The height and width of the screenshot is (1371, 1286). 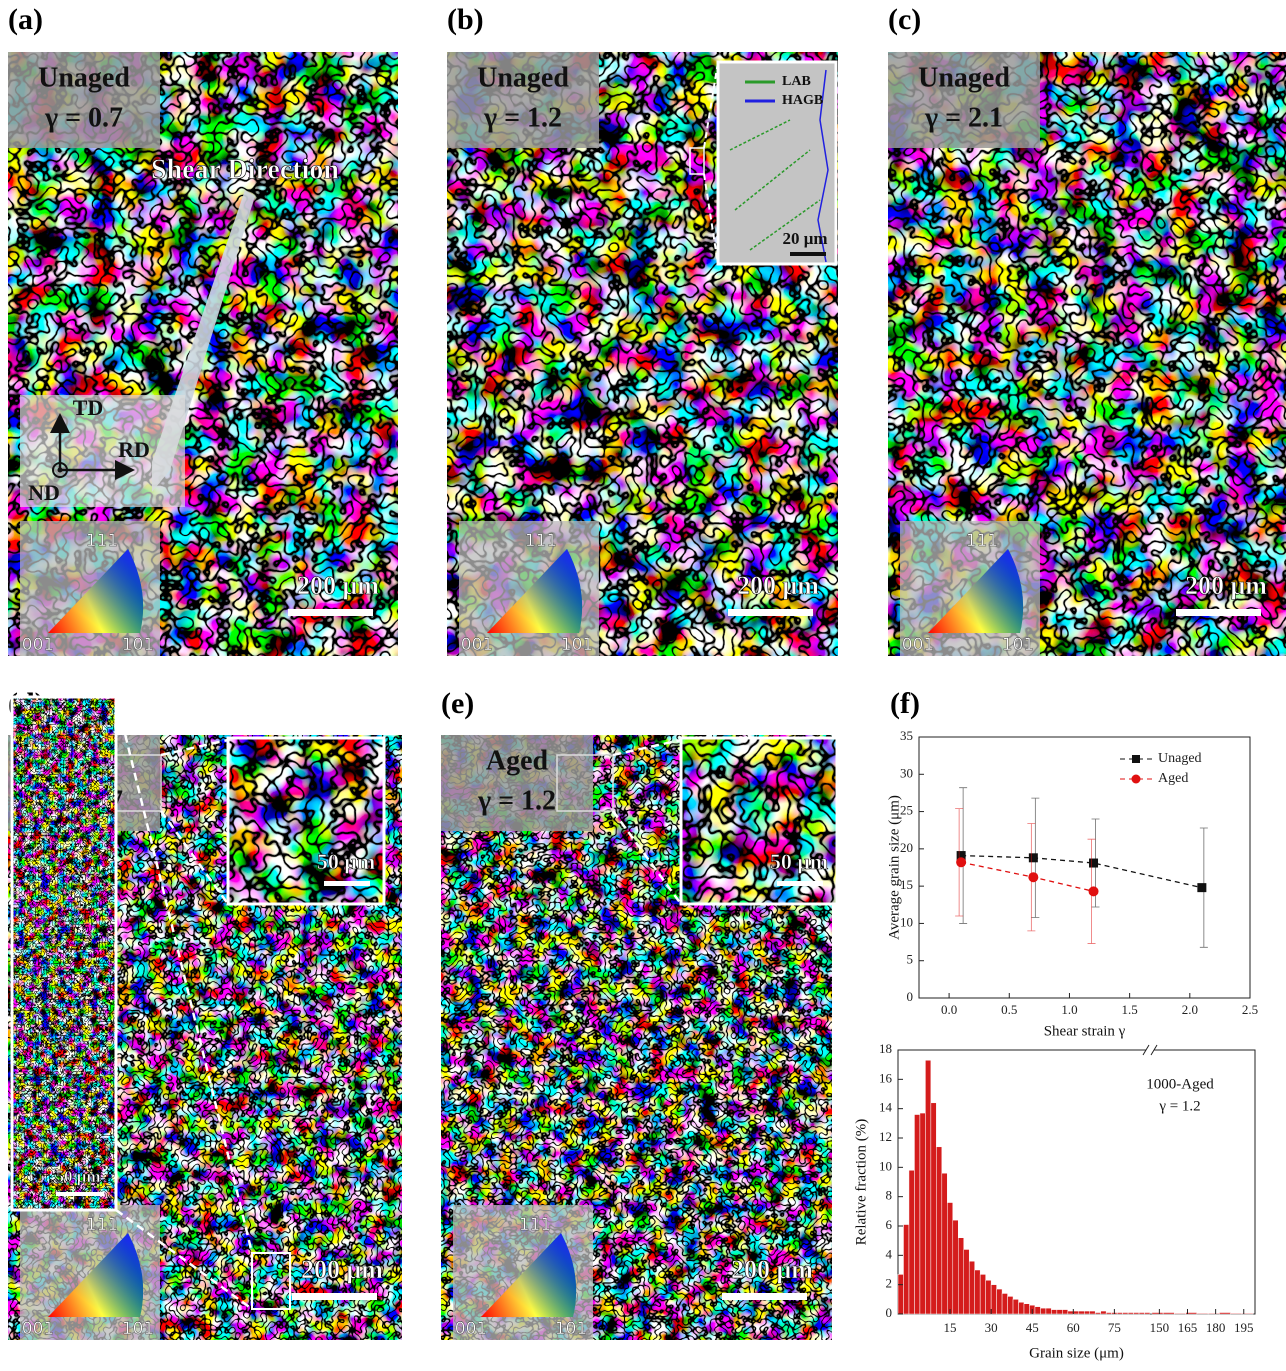 I want to click on y-tick-label: 25, so click(x=906, y=810).